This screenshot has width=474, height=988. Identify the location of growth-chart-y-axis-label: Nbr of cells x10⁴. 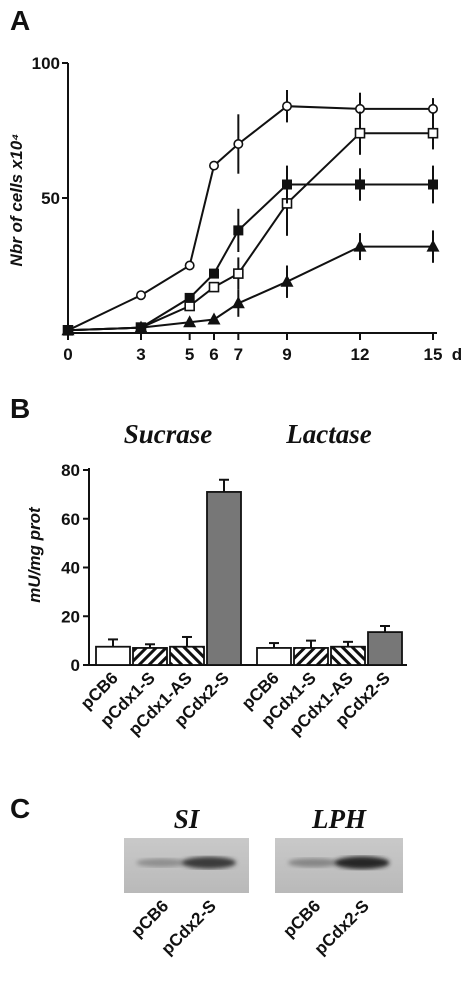
(16, 200).